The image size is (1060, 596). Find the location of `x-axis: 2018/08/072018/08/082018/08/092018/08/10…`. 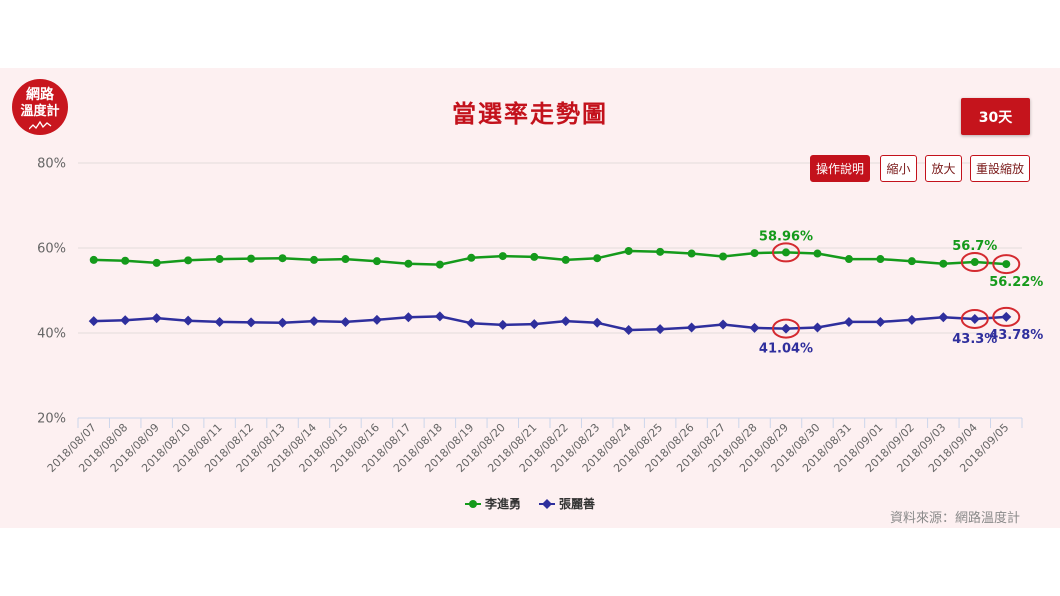

x-axis: 2018/08/072018/08/082018/08/092018/08/10… is located at coordinates (534, 446).